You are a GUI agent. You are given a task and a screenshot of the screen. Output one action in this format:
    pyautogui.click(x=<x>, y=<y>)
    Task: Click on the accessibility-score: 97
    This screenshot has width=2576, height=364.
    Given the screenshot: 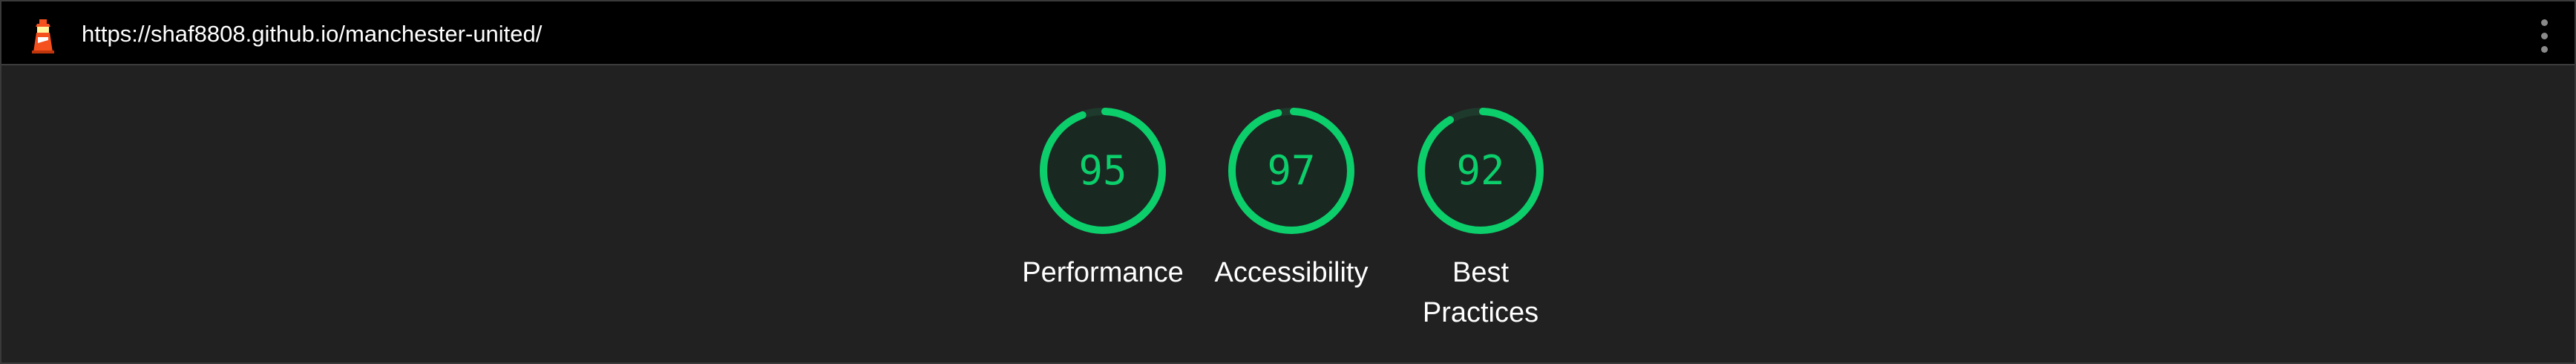 What is the action you would take?
    pyautogui.click(x=1291, y=170)
    